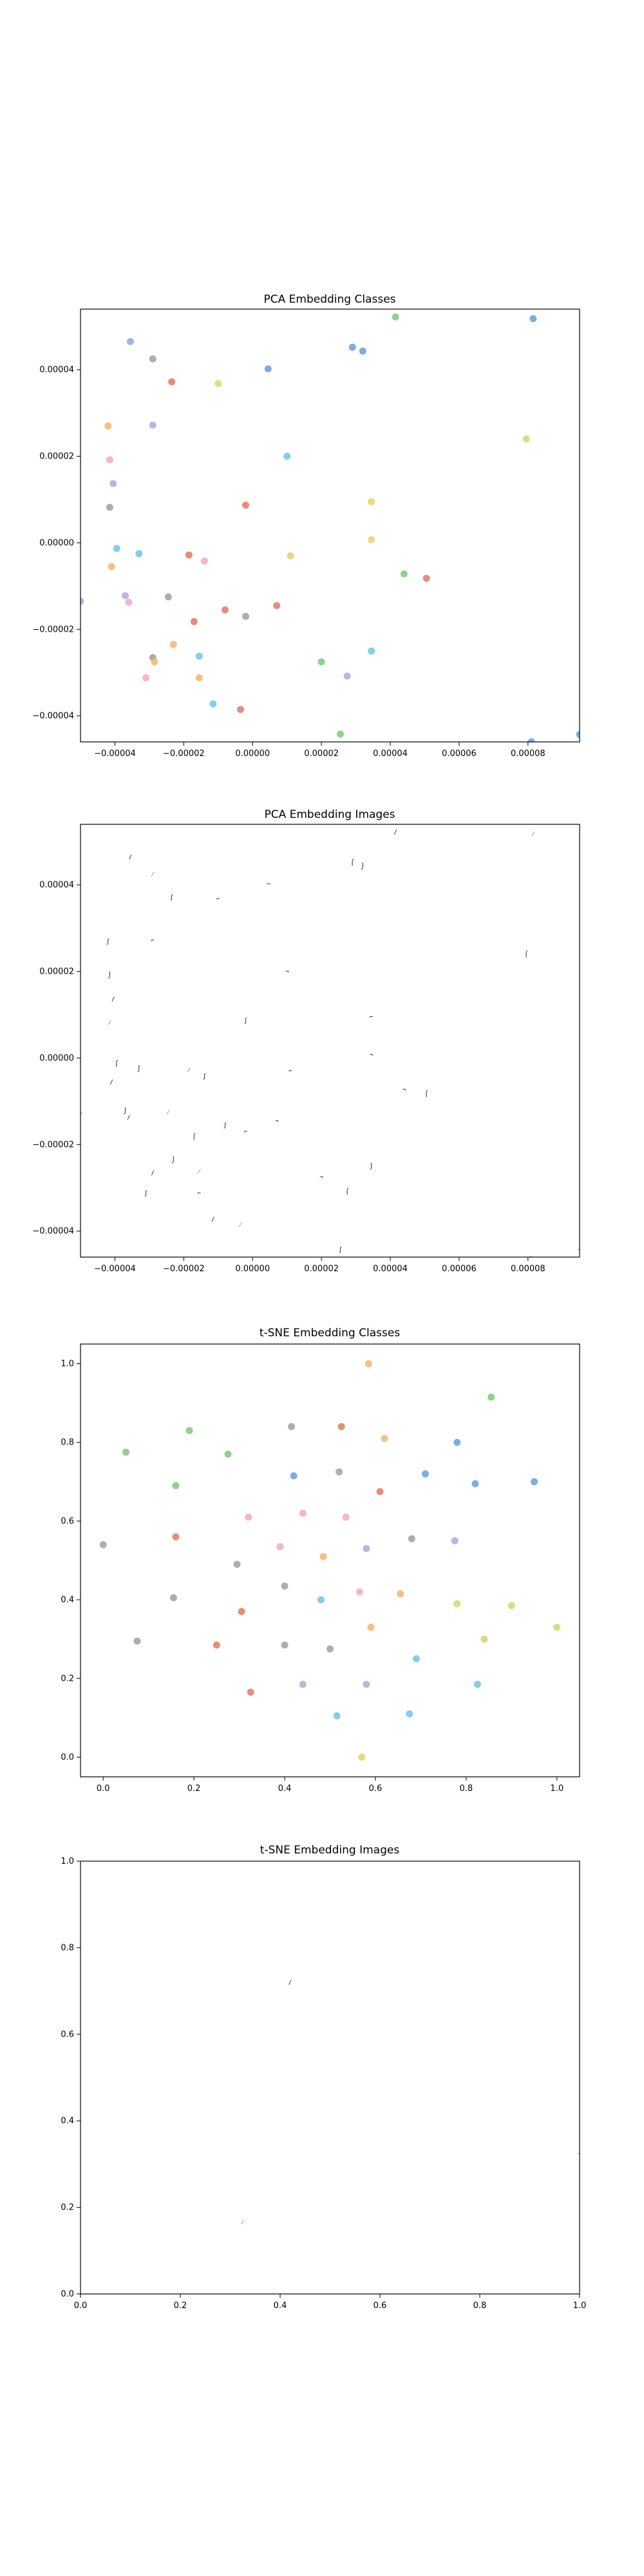 This screenshot has width=644, height=2576. What do you see at coordinates (390, 1269) in the screenshot?
I see `pca-images-x-tick-label: 0.00004` at bounding box center [390, 1269].